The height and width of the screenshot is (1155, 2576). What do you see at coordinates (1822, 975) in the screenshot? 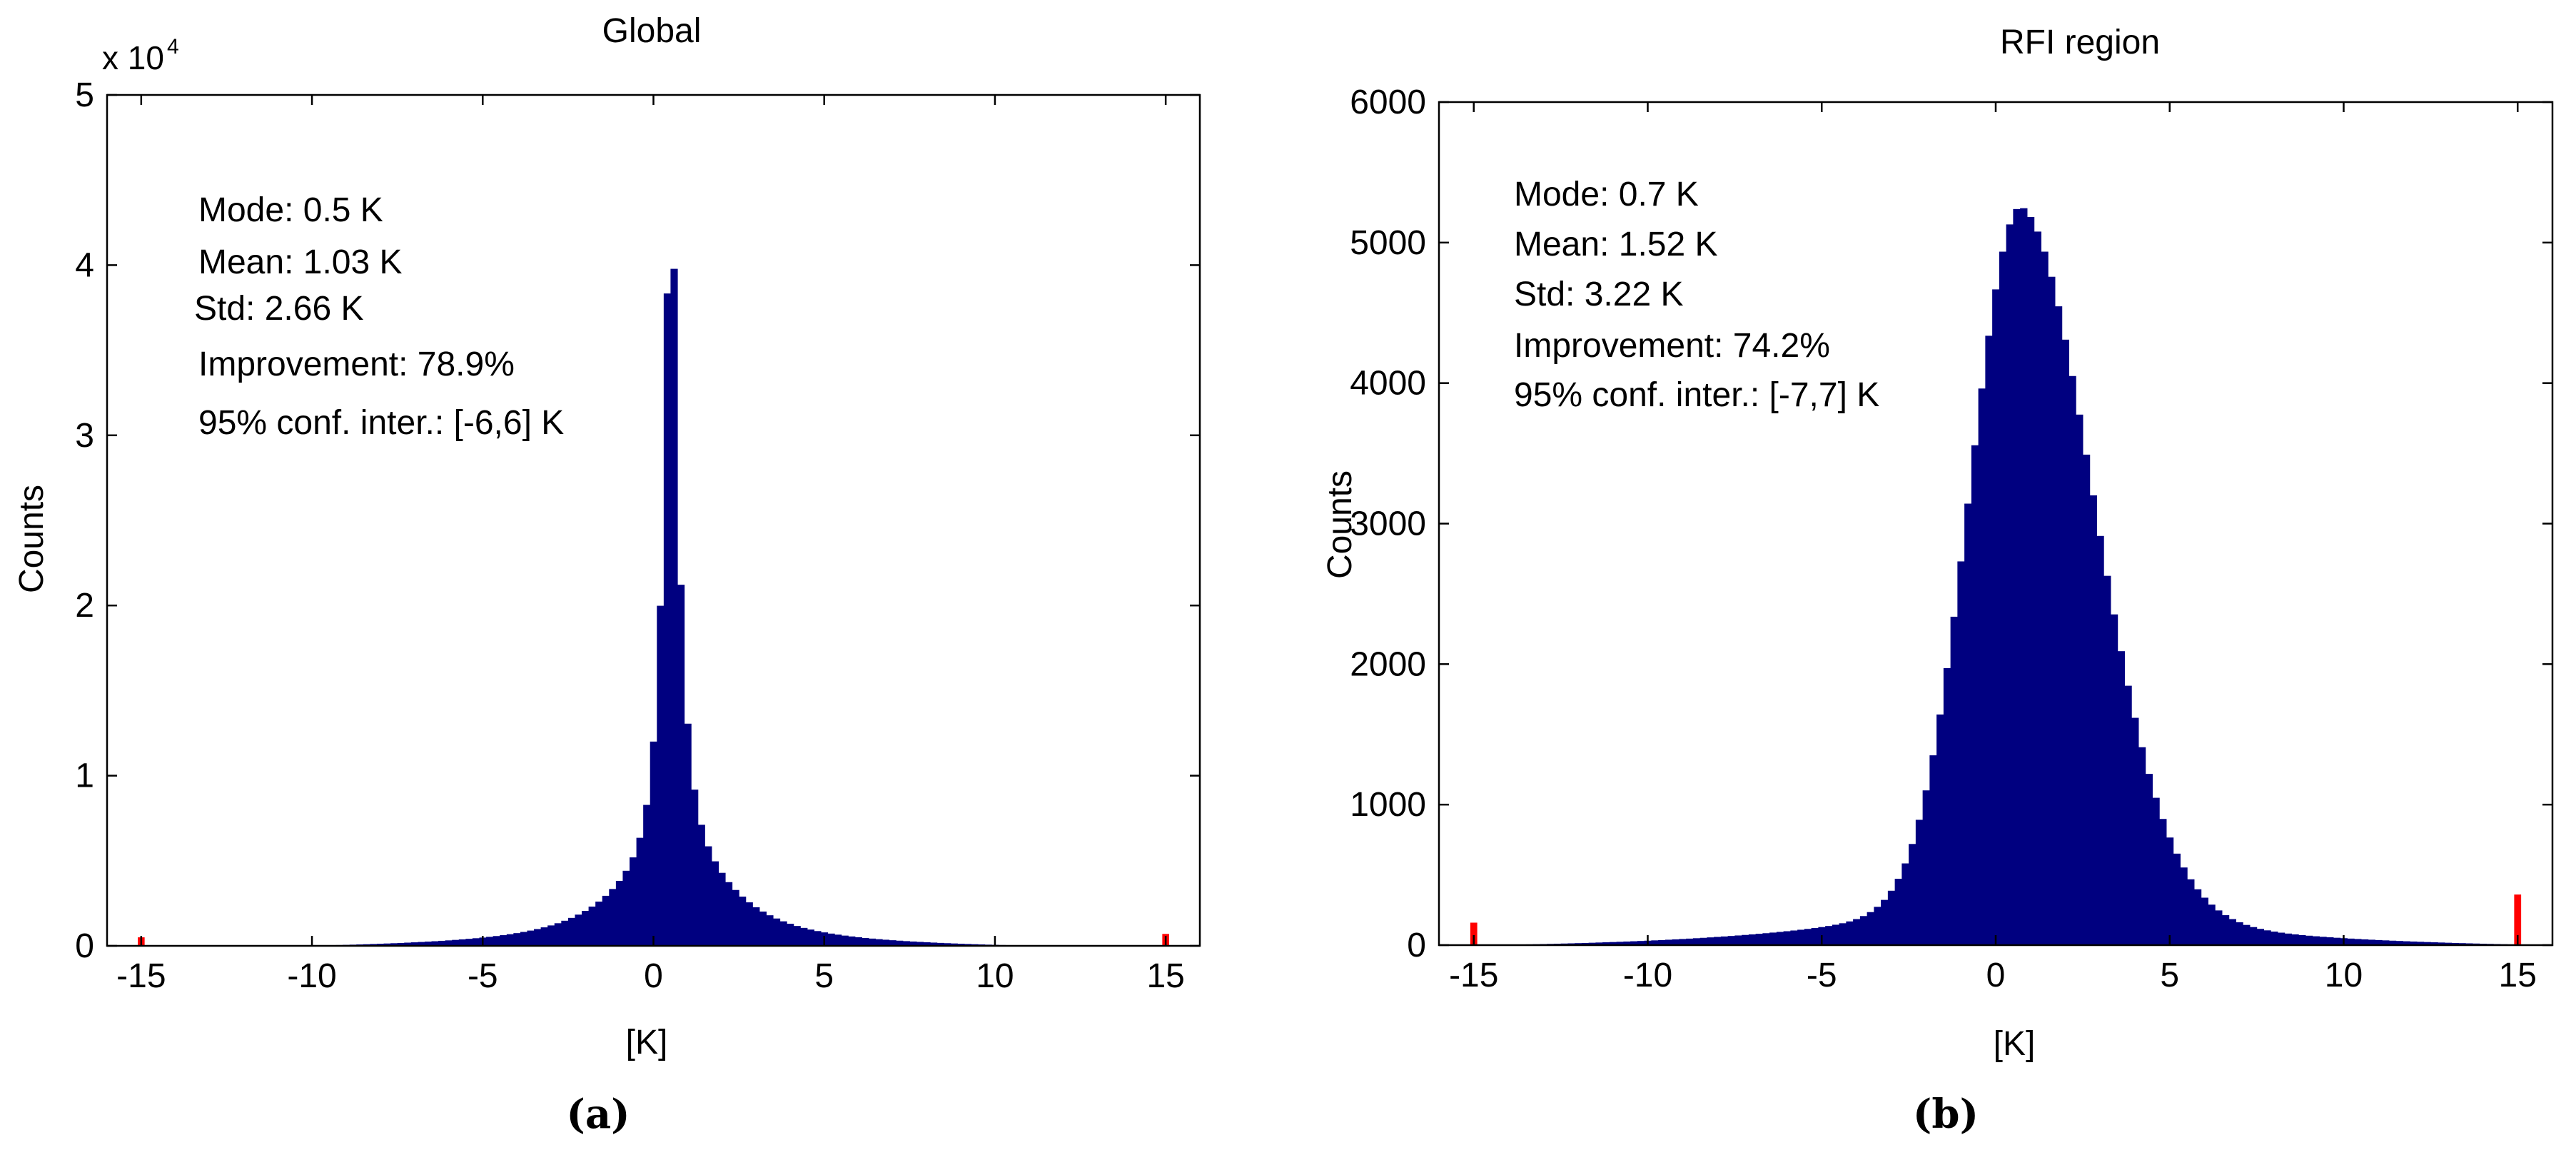
I see `chart-b-xtick-label: -5` at bounding box center [1822, 975].